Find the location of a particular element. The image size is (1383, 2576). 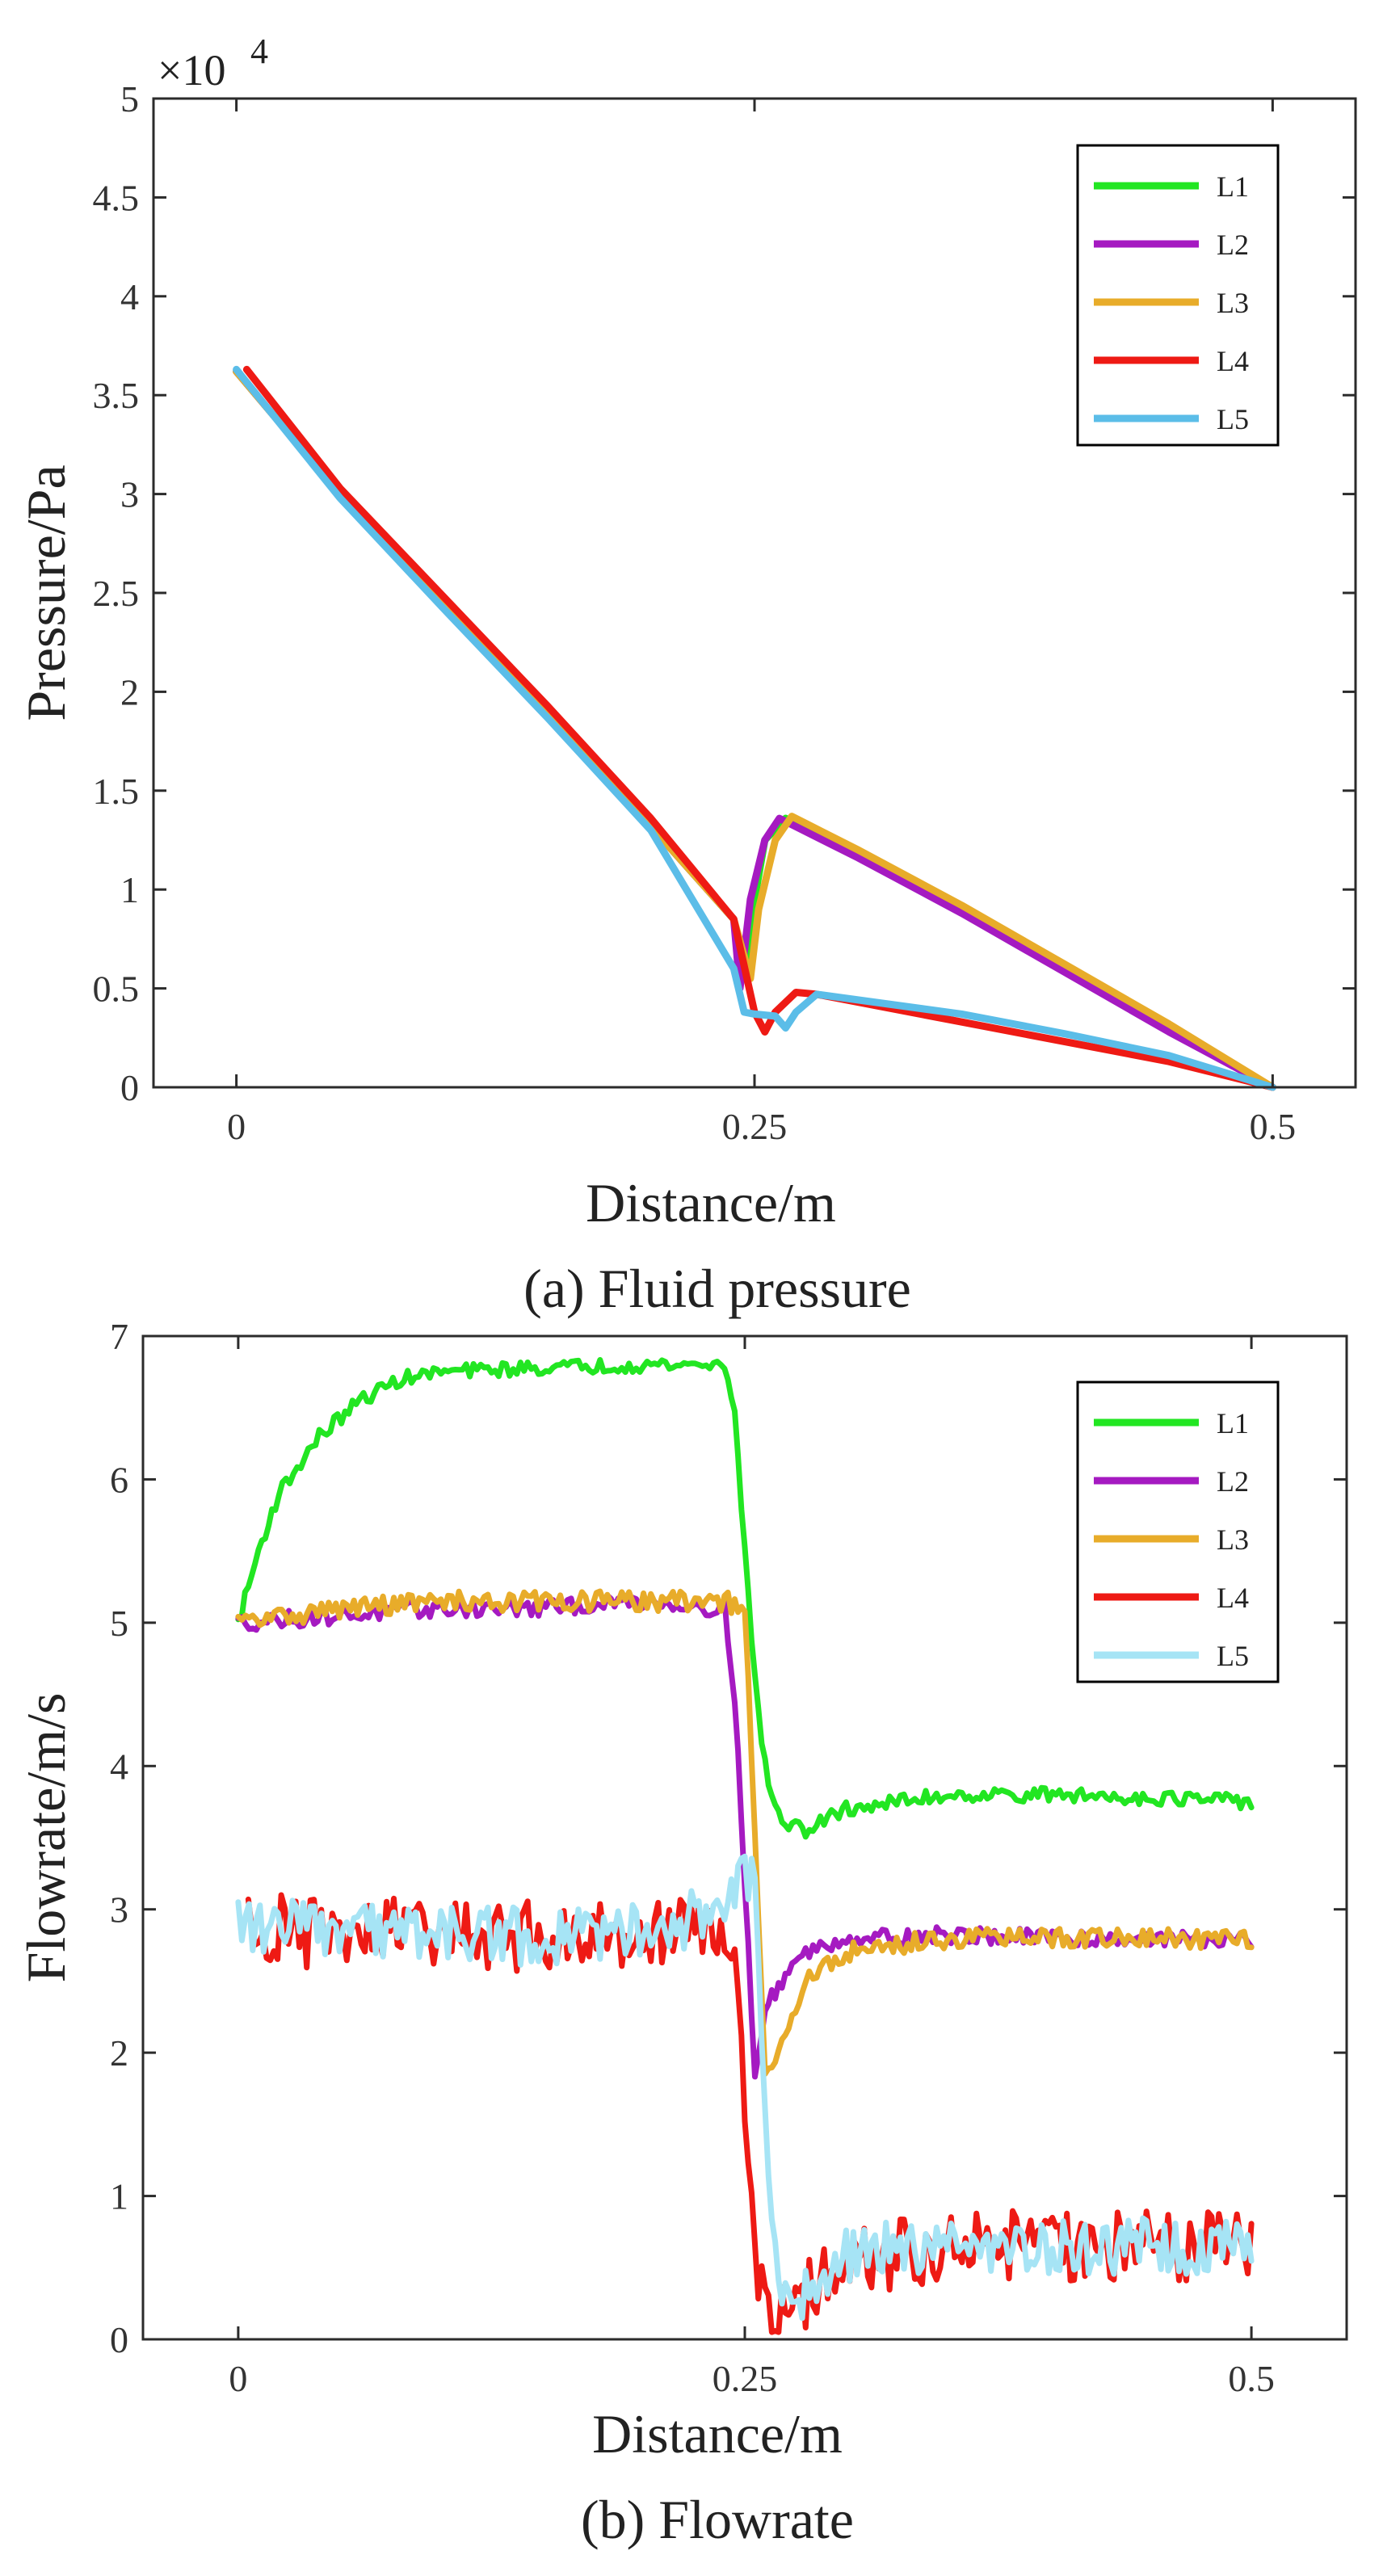

flowrate-x-tick-label: 0.5 is located at coordinates (1252, 2378).